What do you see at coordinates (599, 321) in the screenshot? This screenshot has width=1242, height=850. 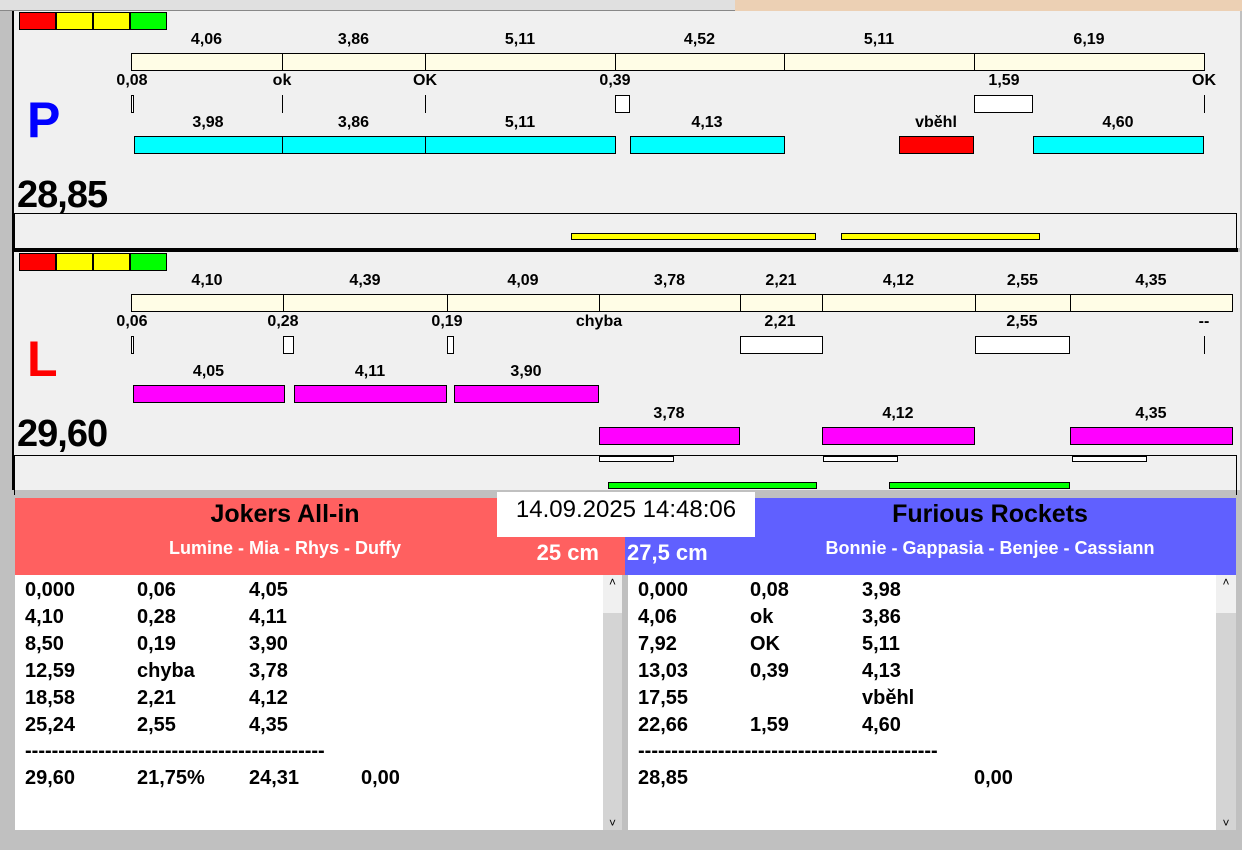 I see `reaction-label: chyba` at bounding box center [599, 321].